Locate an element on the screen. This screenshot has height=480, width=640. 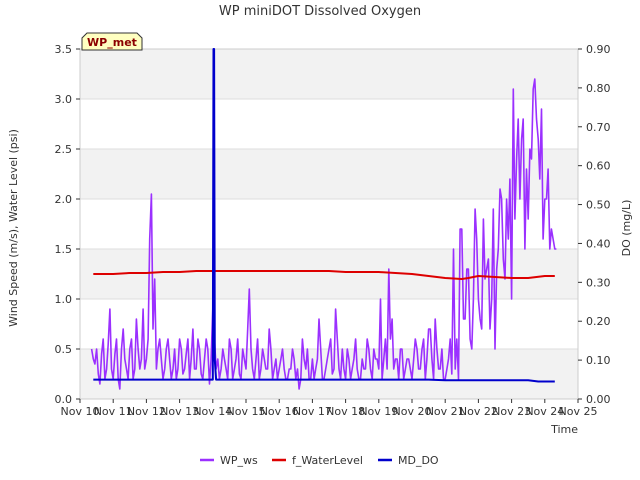
chart-title: WP miniDOT Dissolved Oxygen is located at coordinates (320, 11).